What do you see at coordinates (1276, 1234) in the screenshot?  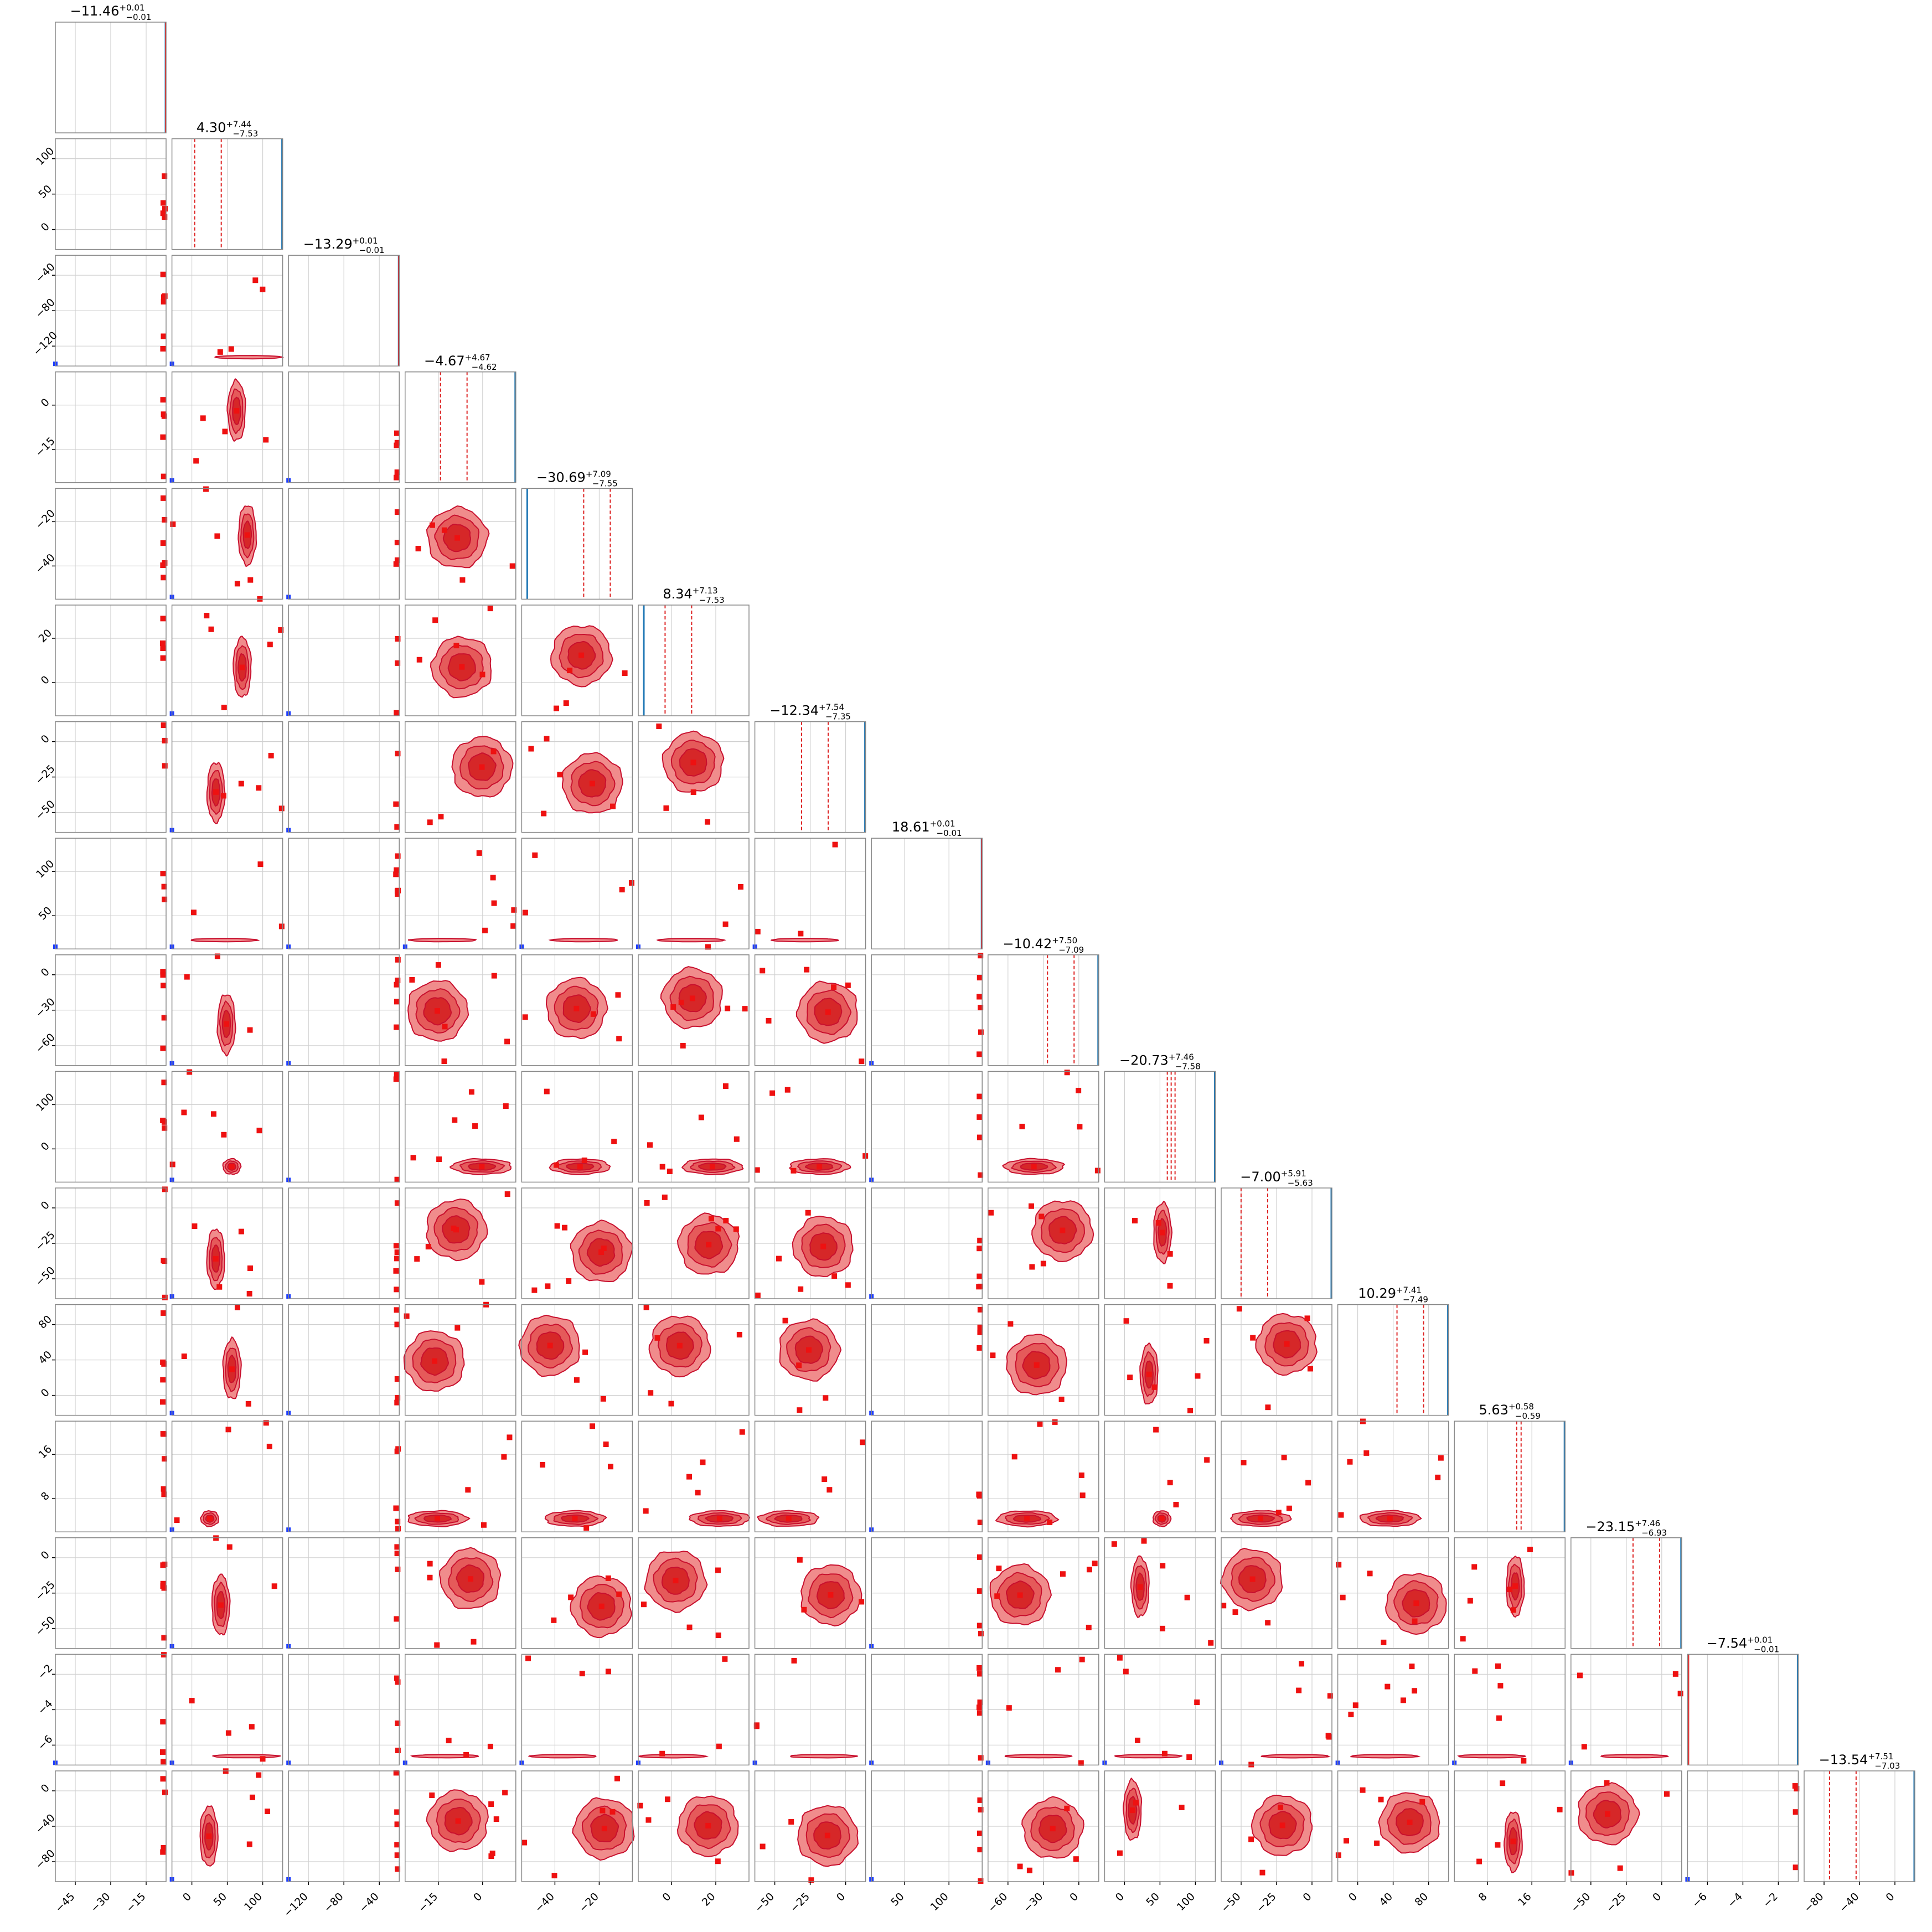 I see `hist-panel-10-10: −7.00+5.91 −5.63` at bounding box center [1276, 1234].